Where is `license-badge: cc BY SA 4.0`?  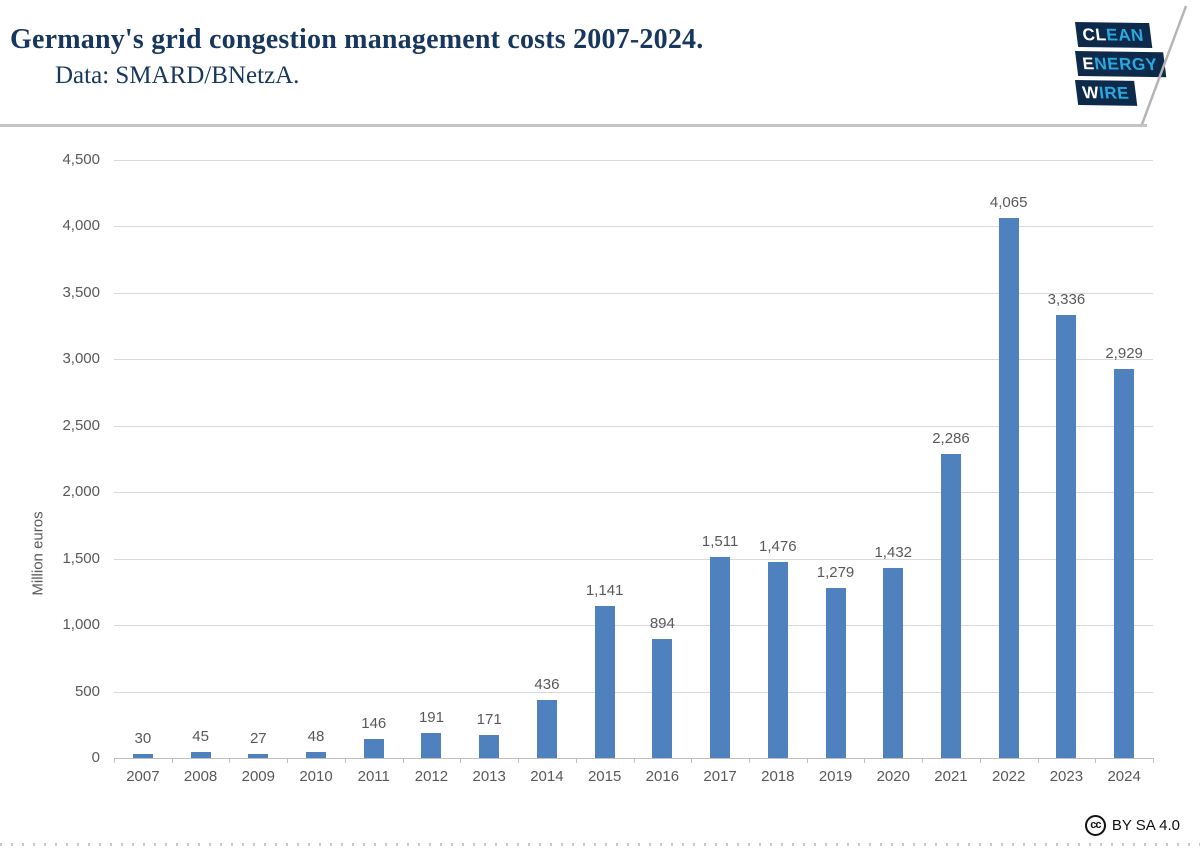 license-badge: cc BY SA 4.0 is located at coordinates (1132, 825).